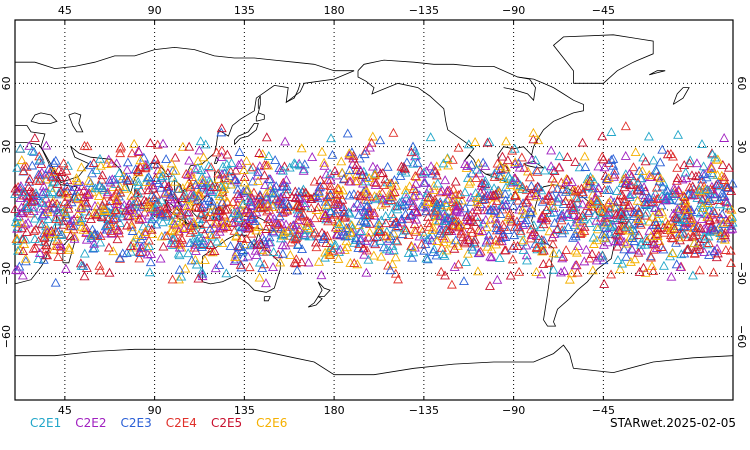 This screenshot has width=750, height=450. Describe the element at coordinates (672, 423) in the screenshot. I see `dataset-label: STARwet.2025-02-05` at that location.